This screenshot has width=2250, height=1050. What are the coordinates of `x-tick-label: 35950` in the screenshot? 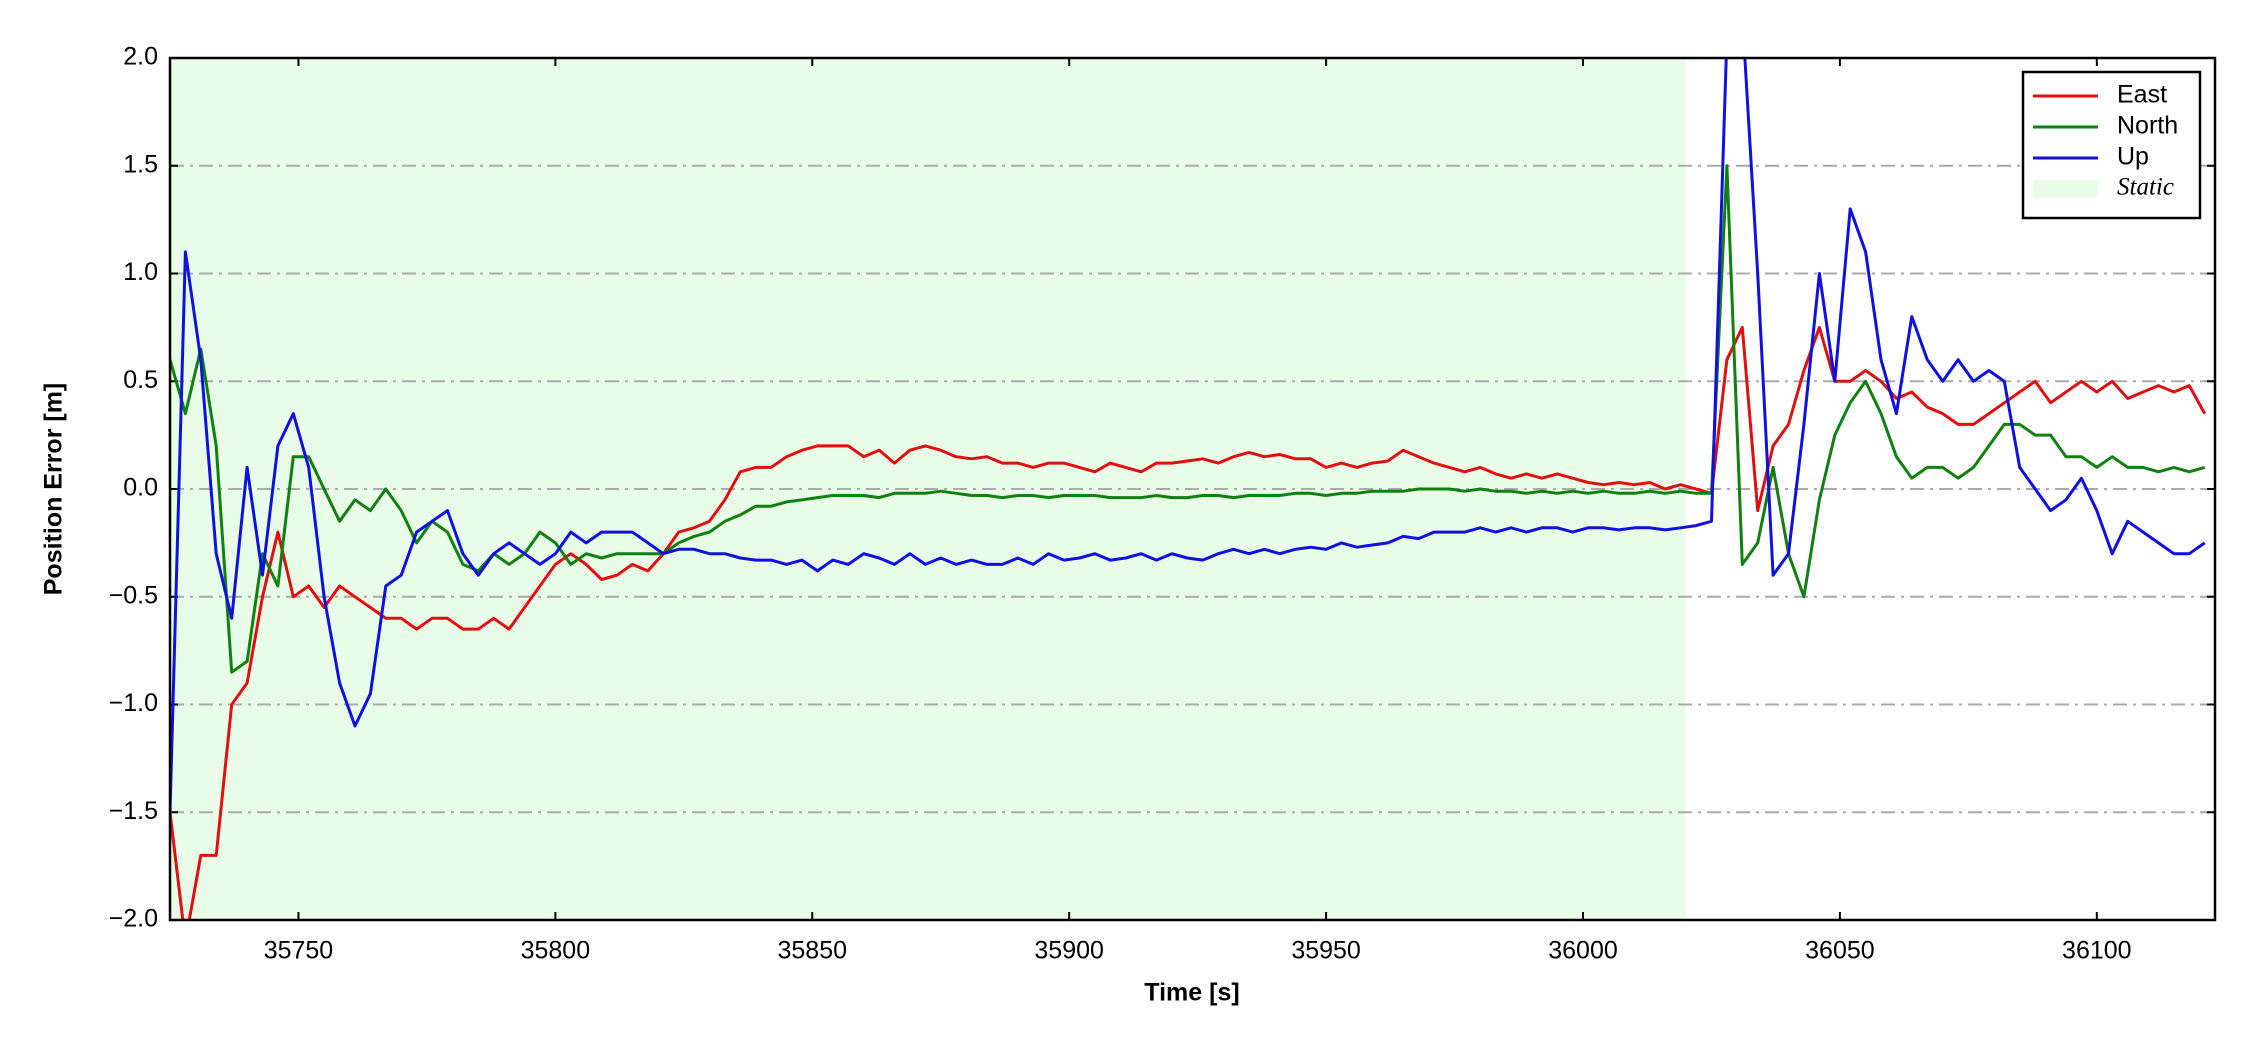 It's located at (1326, 951).